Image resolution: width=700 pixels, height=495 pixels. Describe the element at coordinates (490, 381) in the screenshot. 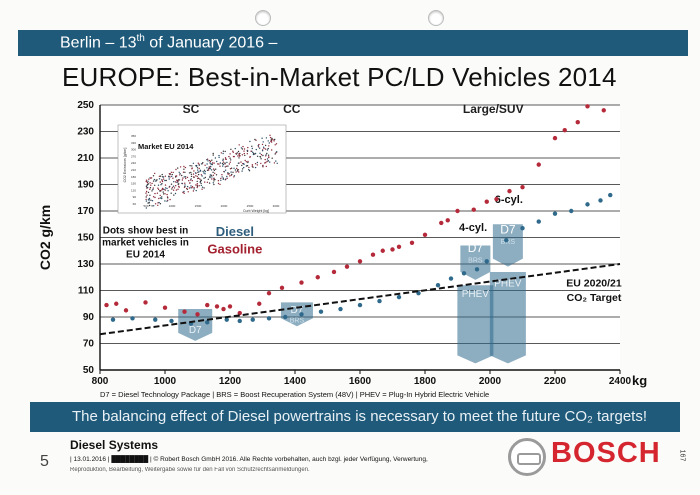

I see `x-tick-label: 2000` at that location.